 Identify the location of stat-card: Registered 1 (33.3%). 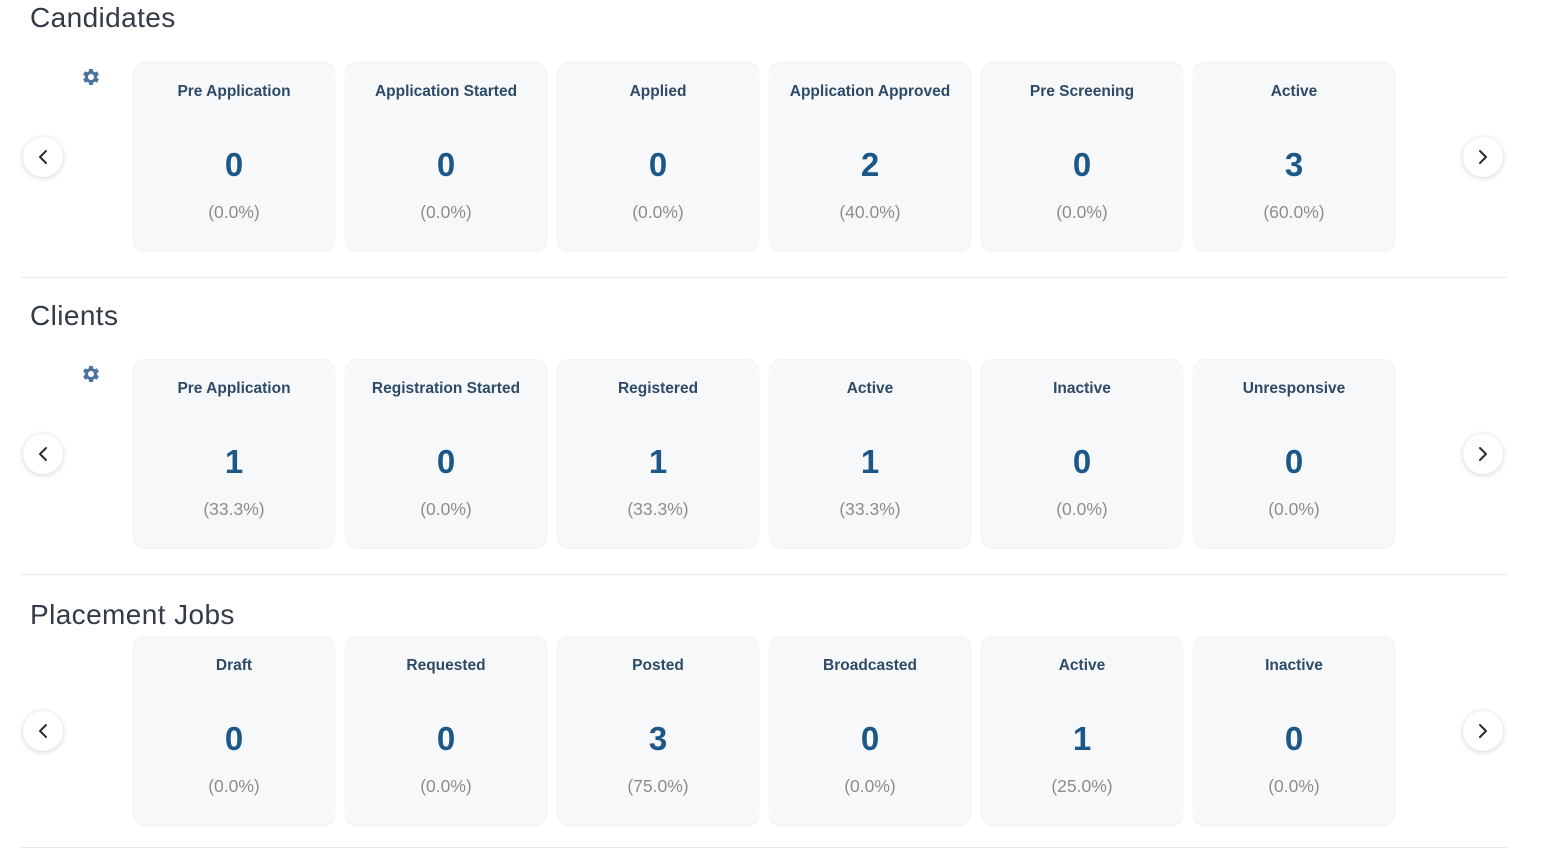
(658, 454).